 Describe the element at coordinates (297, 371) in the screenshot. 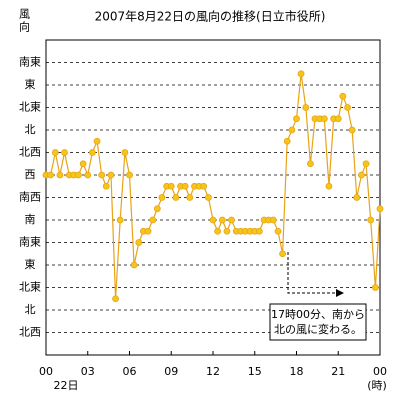

I see `x-tick-label: 18` at that location.